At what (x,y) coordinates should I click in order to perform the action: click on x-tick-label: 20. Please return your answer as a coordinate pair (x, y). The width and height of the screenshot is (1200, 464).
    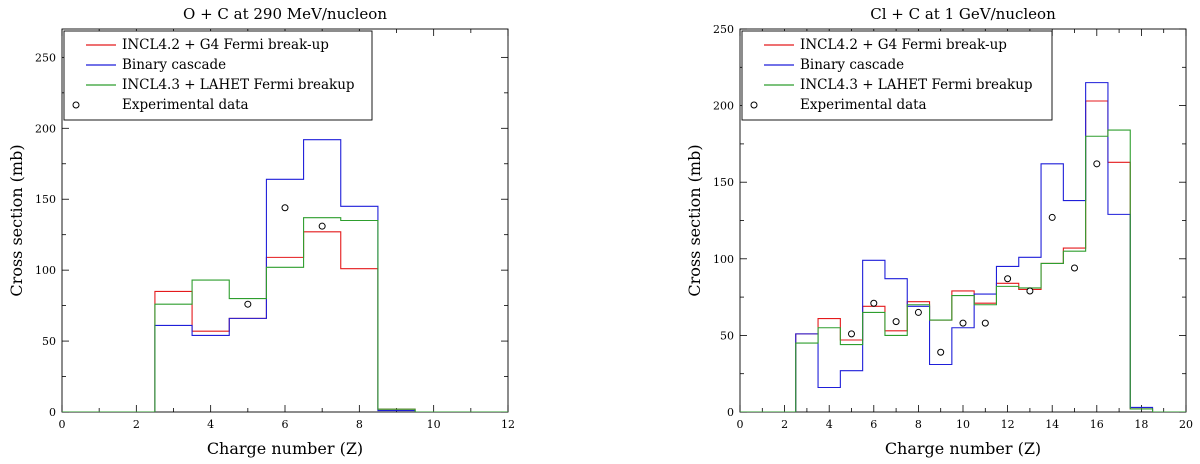
    Looking at the image, I should click on (1186, 424).